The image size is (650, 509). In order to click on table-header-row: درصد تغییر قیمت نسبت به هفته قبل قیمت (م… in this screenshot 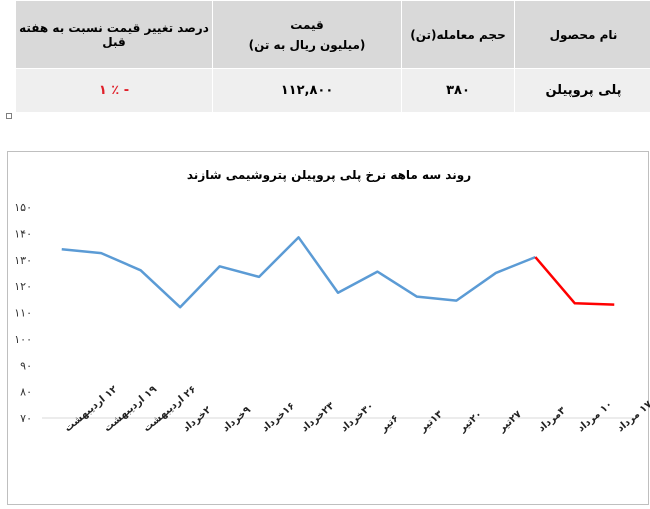, I will do `click(332, 34)`.